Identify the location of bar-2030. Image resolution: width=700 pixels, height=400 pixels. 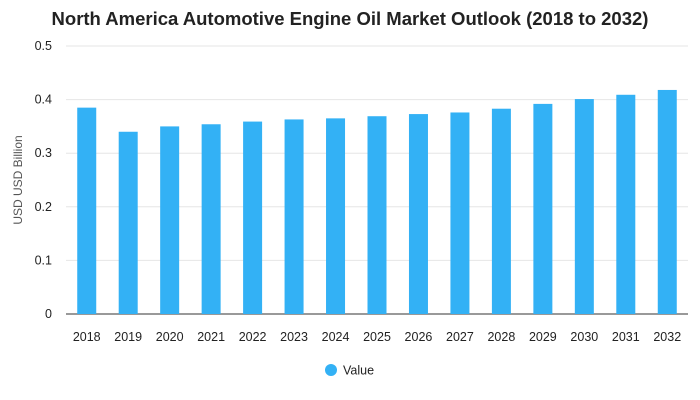
(584, 207).